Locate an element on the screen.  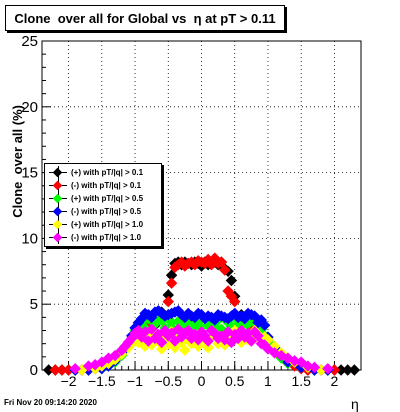
y-axis-label: Clone over all (%) is located at coordinates (17, 161).